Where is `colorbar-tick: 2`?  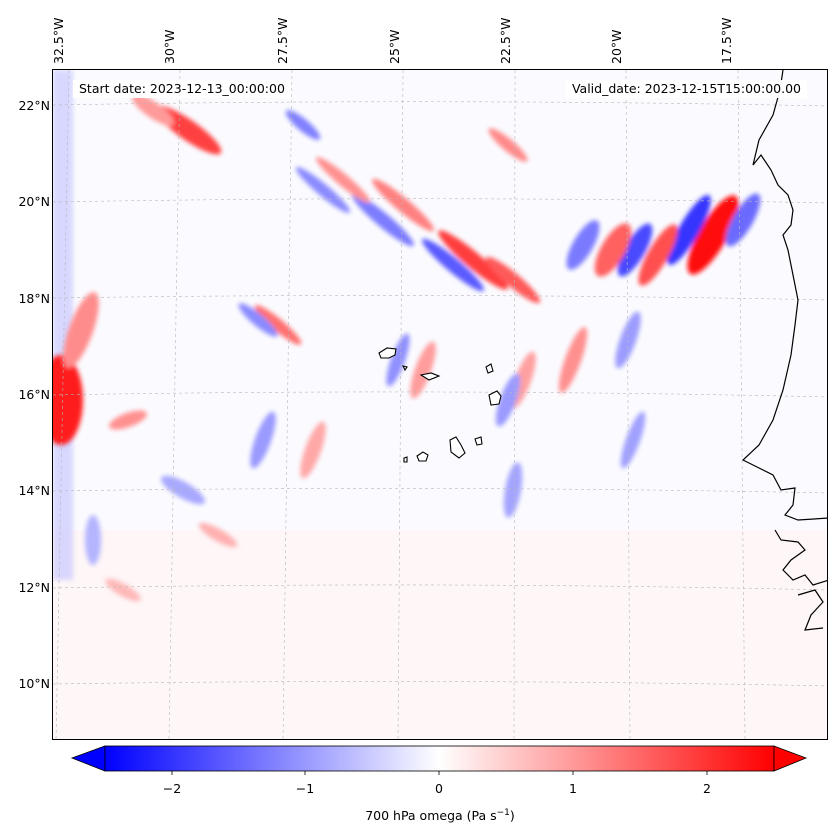
colorbar-tick: 2 is located at coordinates (707, 788).